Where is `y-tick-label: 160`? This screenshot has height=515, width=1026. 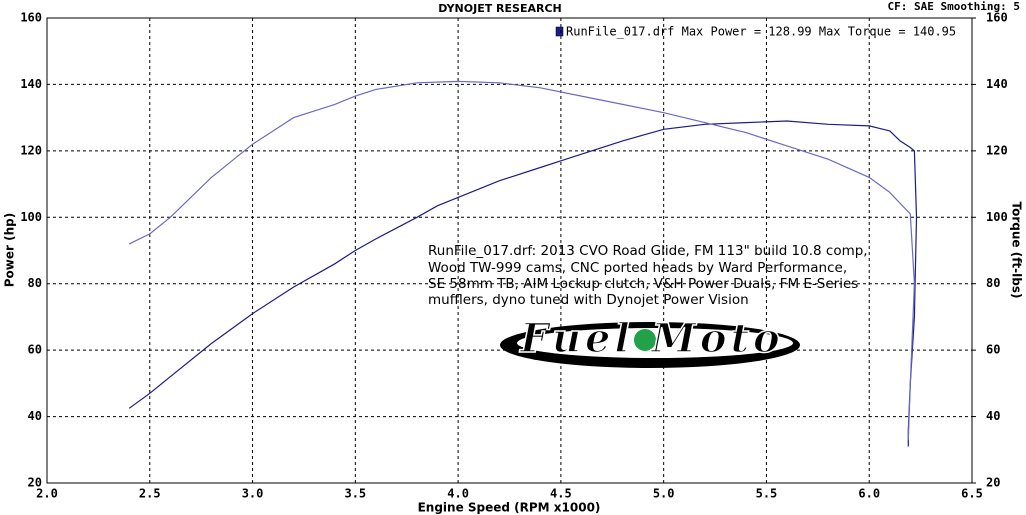 y-tick-label: 160 is located at coordinates (31, 18).